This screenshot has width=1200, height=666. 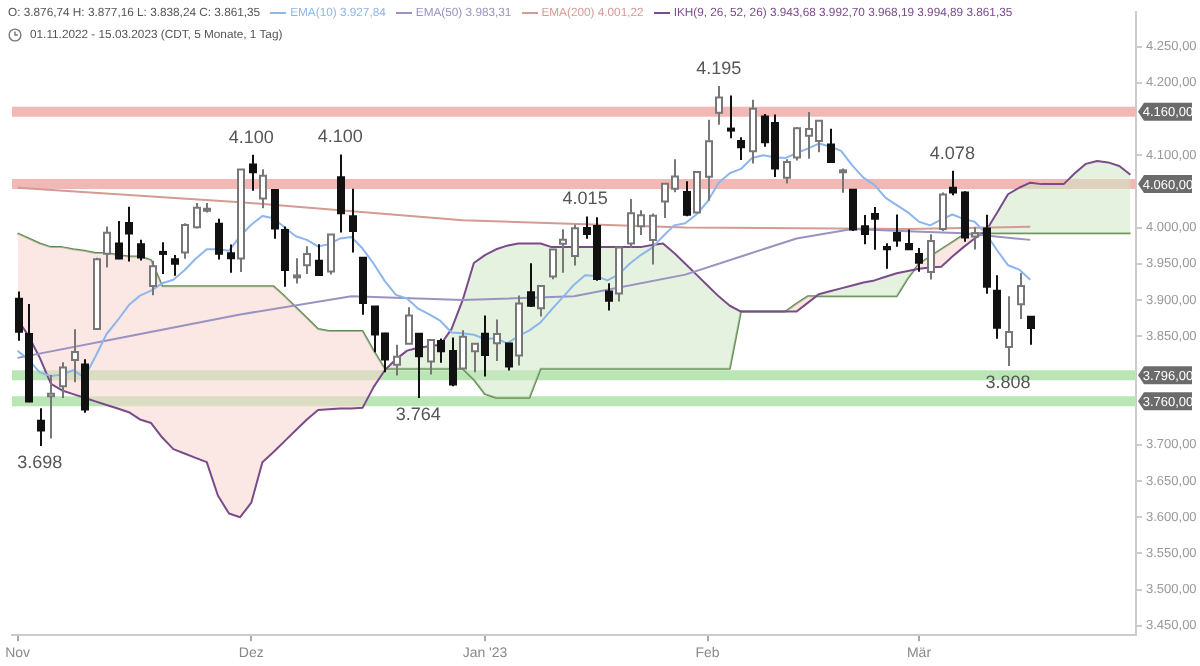 I want to click on annotation: 4.195, so click(x=719, y=68).